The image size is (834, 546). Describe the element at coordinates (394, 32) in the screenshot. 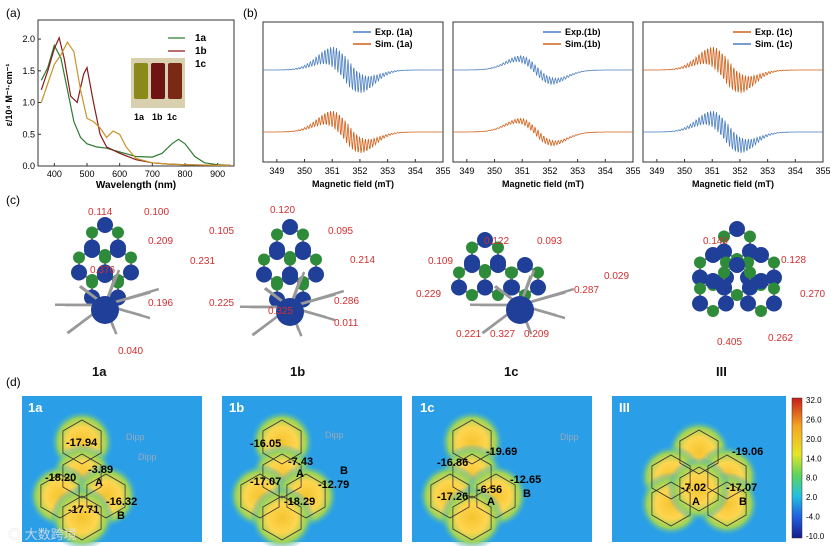

I see `legend-text: Exp. (1a)` at that location.